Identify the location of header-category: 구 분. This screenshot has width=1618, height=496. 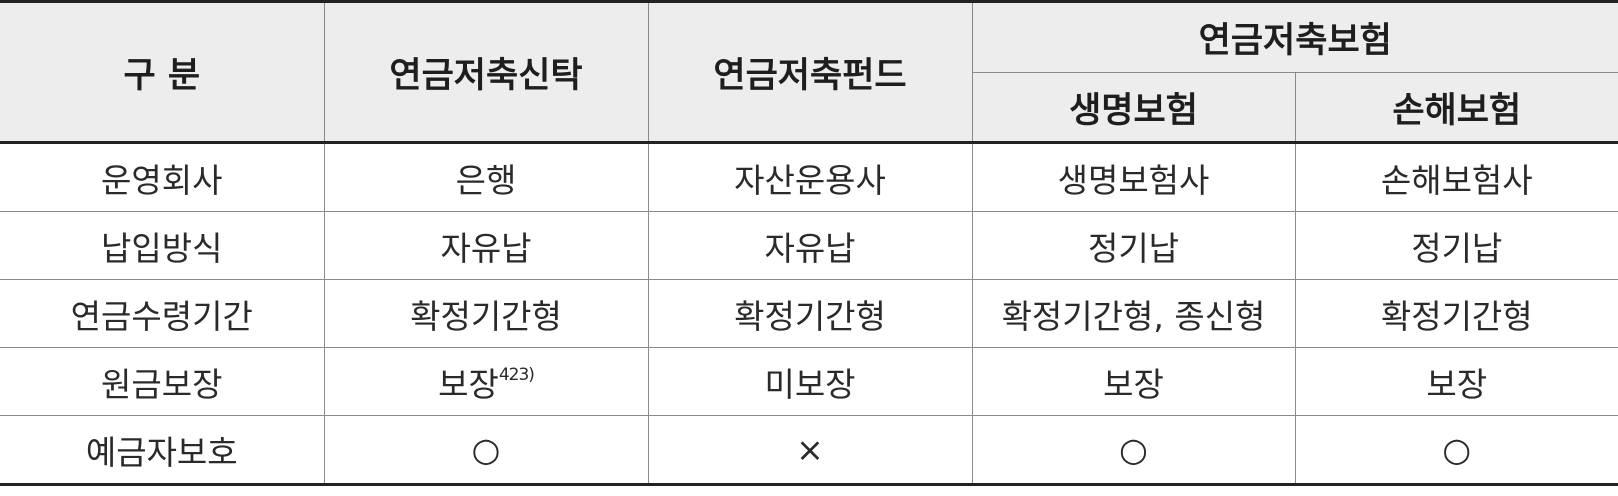
(162, 72).